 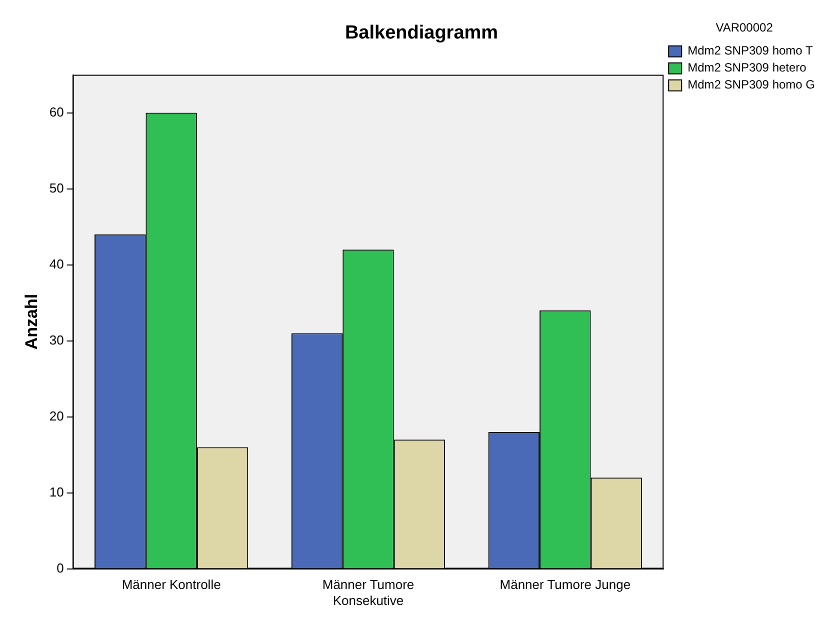 What do you see at coordinates (56, 112) in the screenshot?
I see `y-tick-label: 60` at bounding box center [56, 112].